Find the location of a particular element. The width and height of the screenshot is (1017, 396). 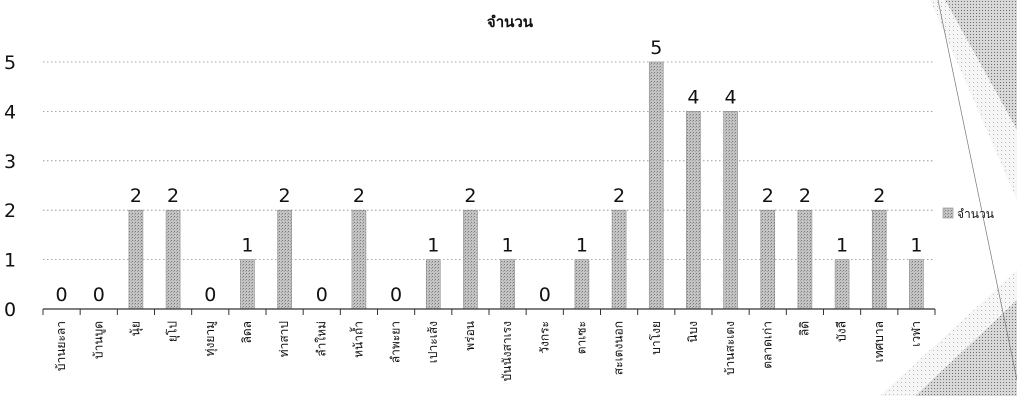

category-label: สะเตงนอก is located at coordinates (619, 348).